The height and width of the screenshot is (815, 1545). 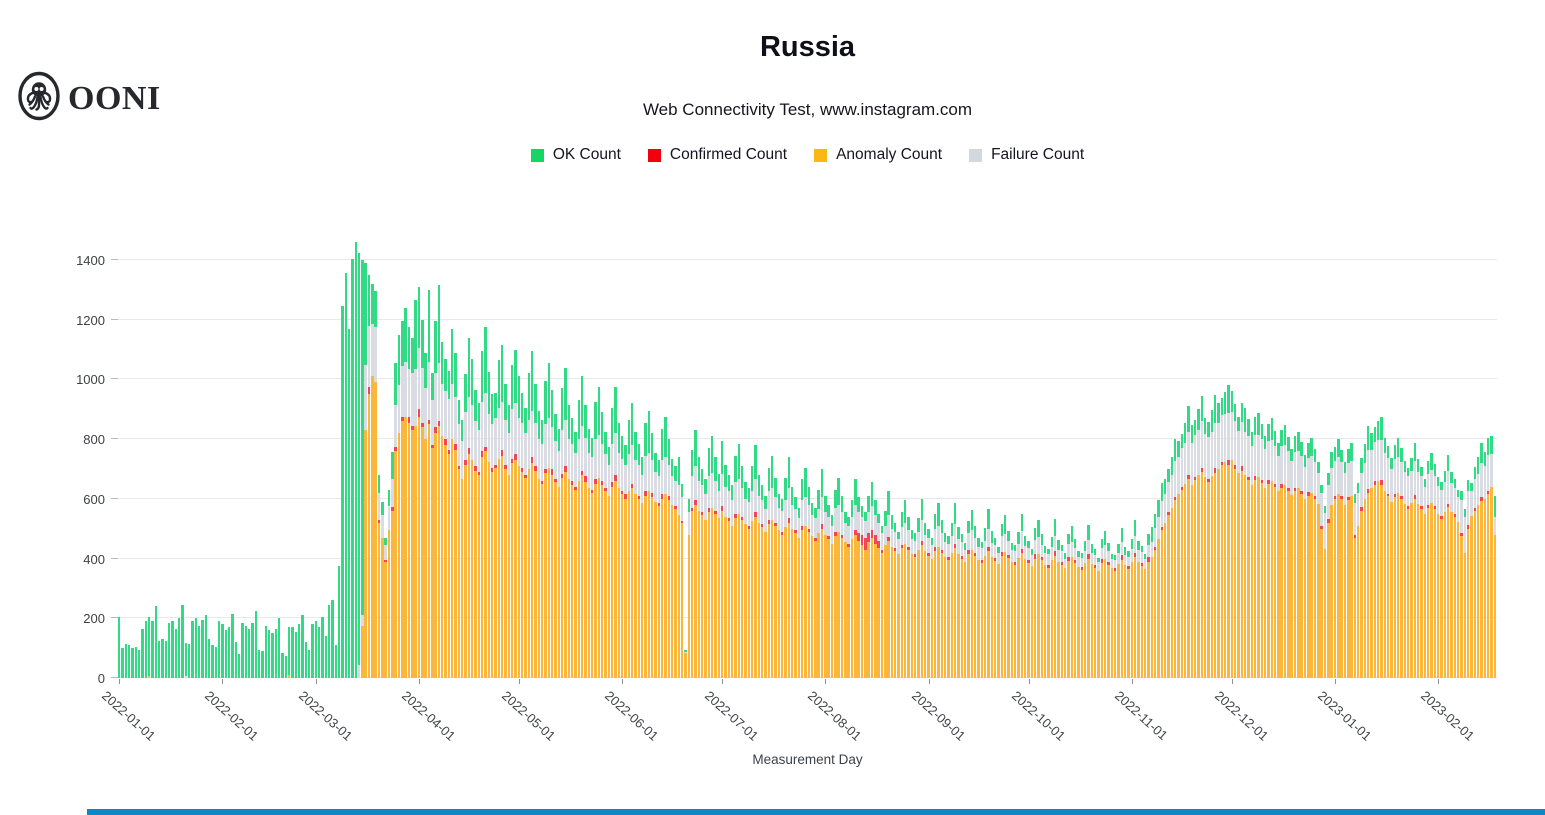 I want to click on legend-item-ok: OK Count, so click(x=575, y=155).